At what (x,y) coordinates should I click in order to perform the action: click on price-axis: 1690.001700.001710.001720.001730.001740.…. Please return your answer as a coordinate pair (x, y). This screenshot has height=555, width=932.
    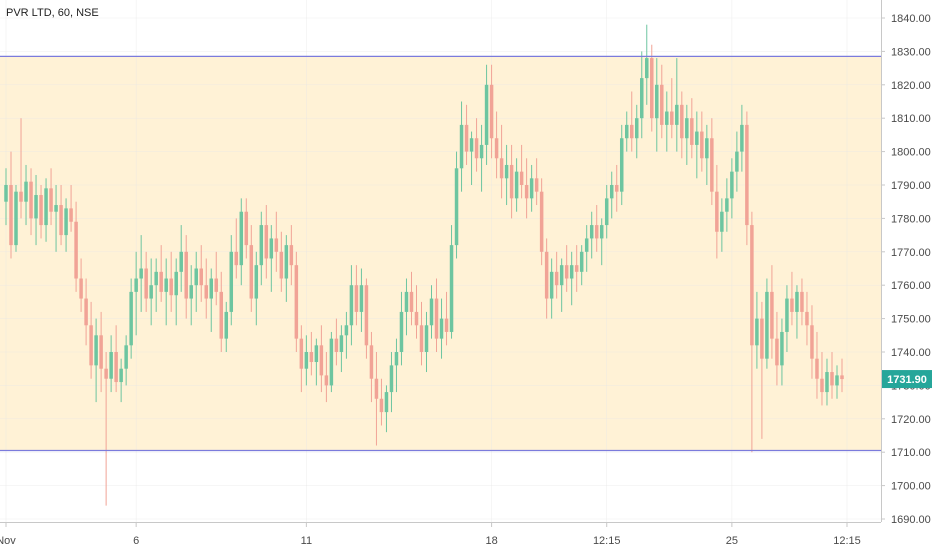
    Looking at the image, I should click on (906, 269).